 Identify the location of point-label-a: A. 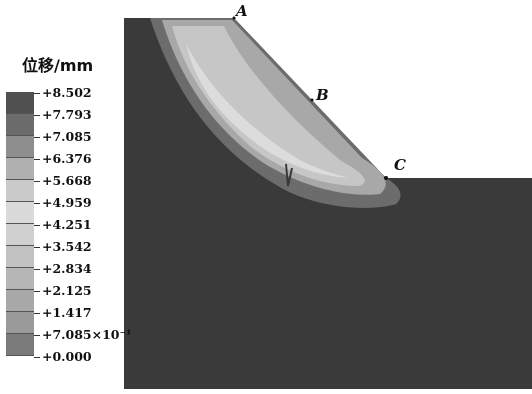
(242, 11).